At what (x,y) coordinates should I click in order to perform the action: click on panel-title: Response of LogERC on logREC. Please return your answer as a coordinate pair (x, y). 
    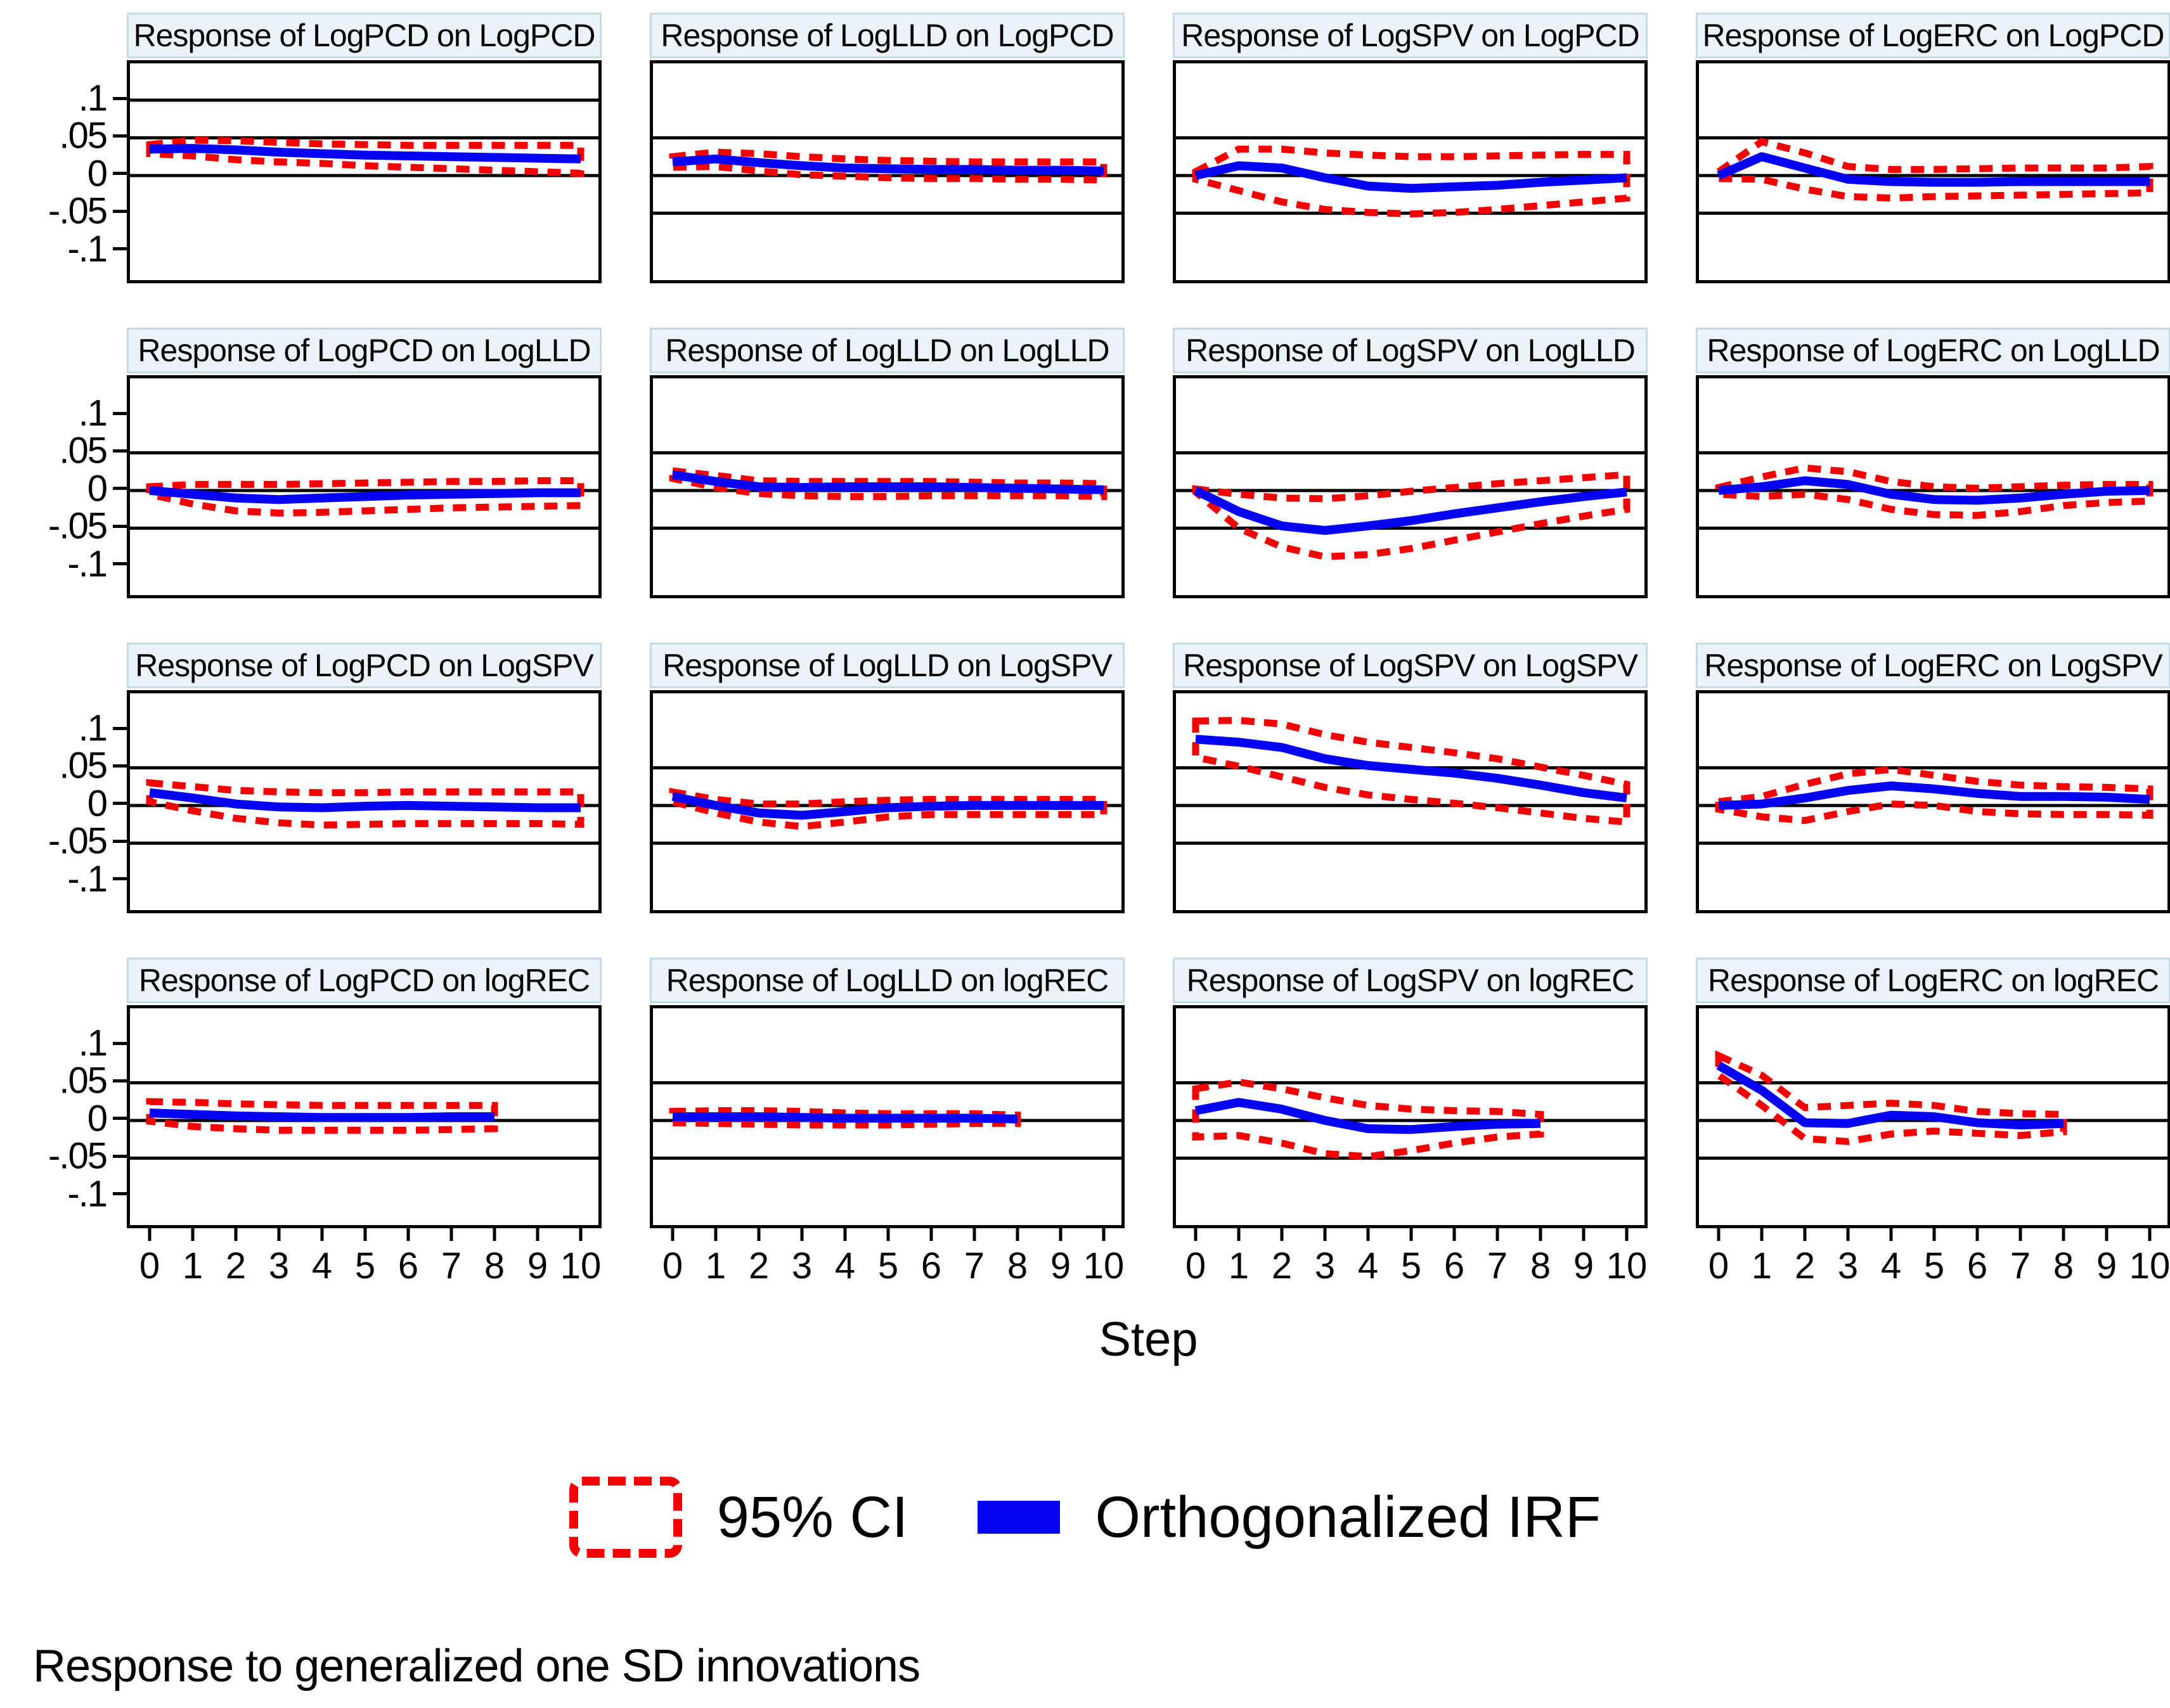
    Looking at the image, I should click on (1933, 980).